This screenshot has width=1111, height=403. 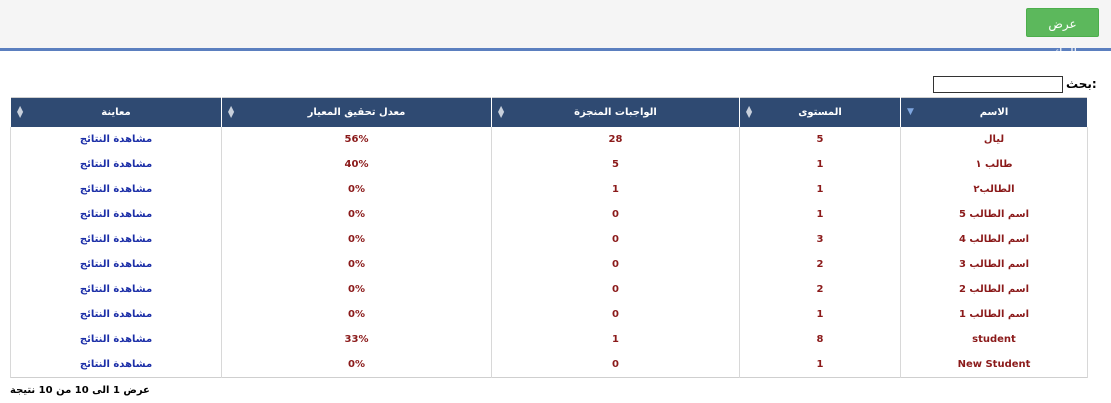 I want to click on table-row: اسم الطالب 1 1 0 0% مشاهدة النتائج, so click(x=549, y=314).